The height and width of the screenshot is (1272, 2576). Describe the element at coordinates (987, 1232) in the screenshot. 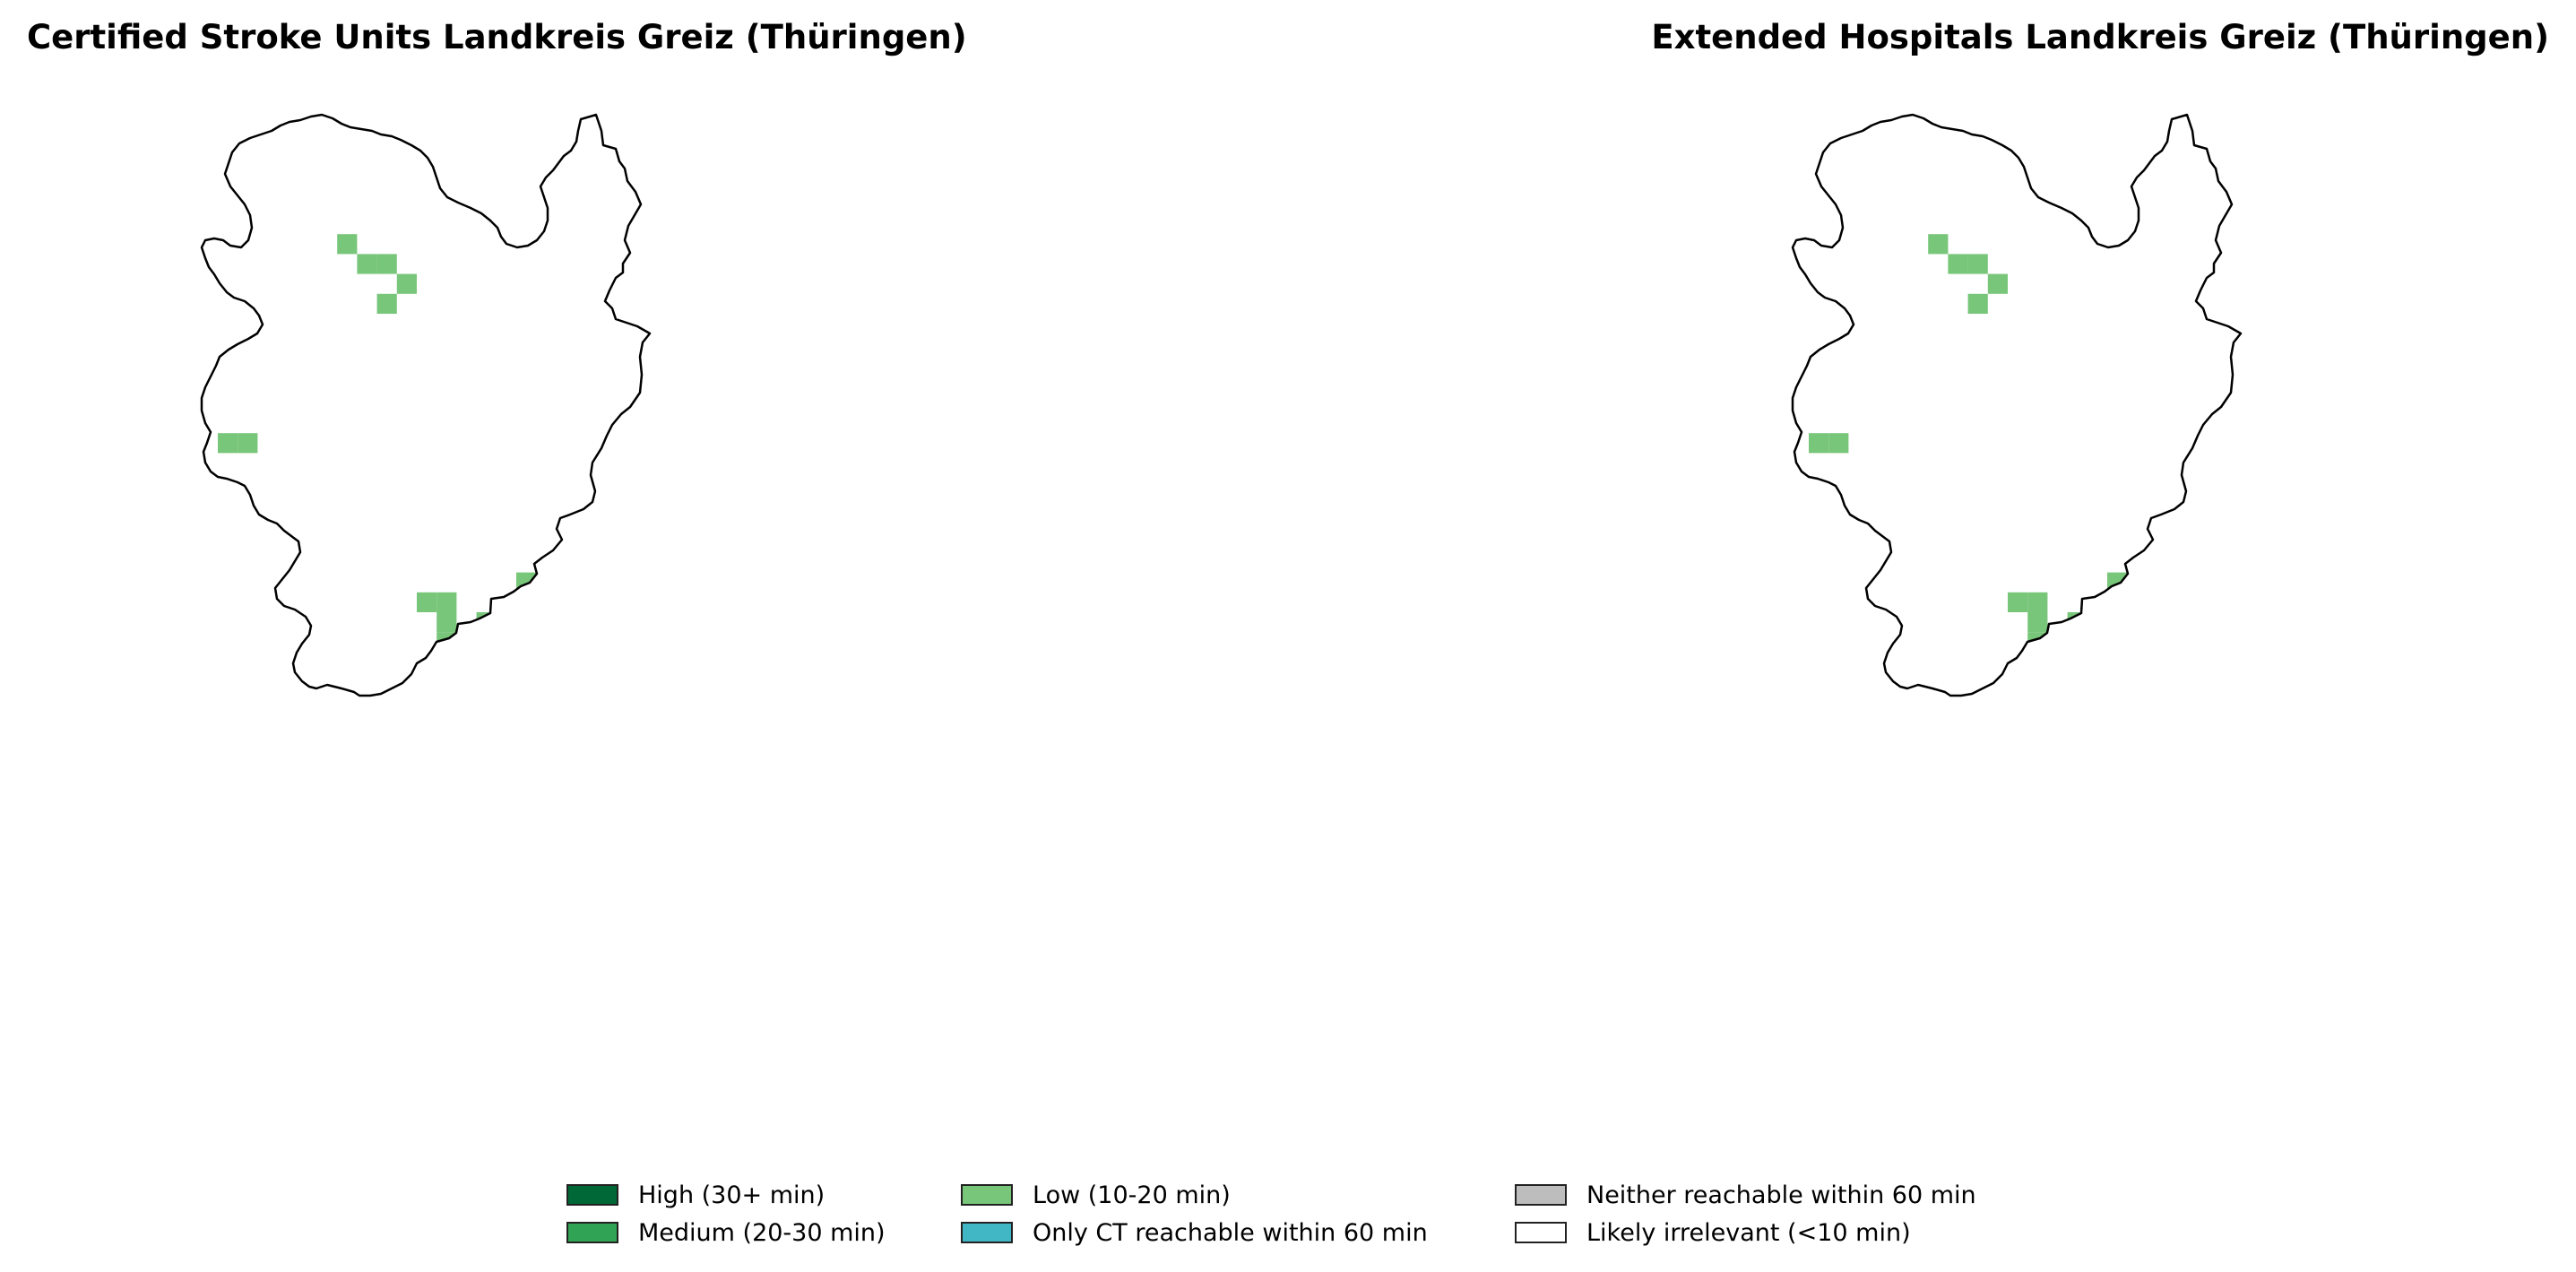

I see `legend-swatch-ct-only` at that location.